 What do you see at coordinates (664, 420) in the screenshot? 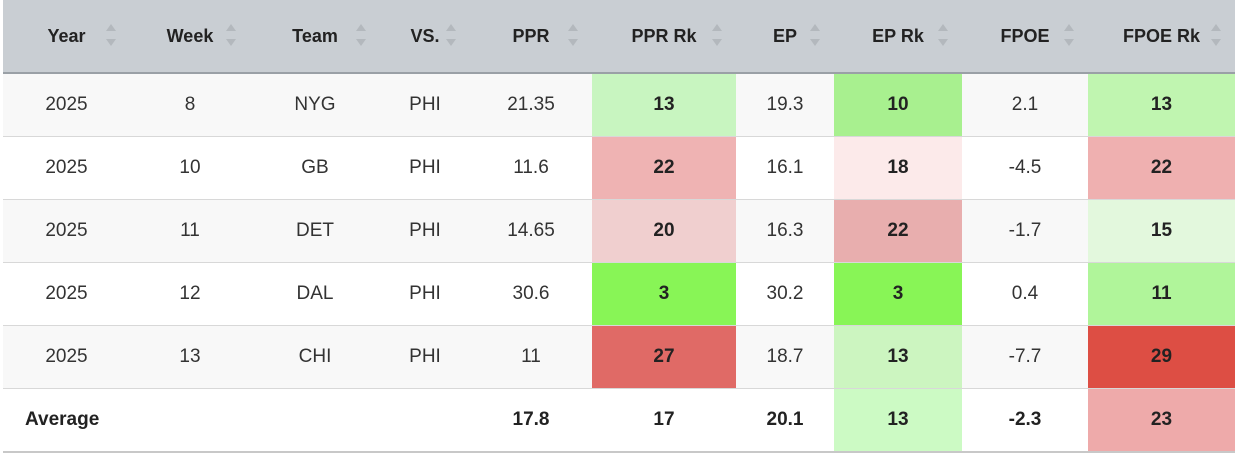
I see `footer-cell: 17` at bounding box center [664, 420].